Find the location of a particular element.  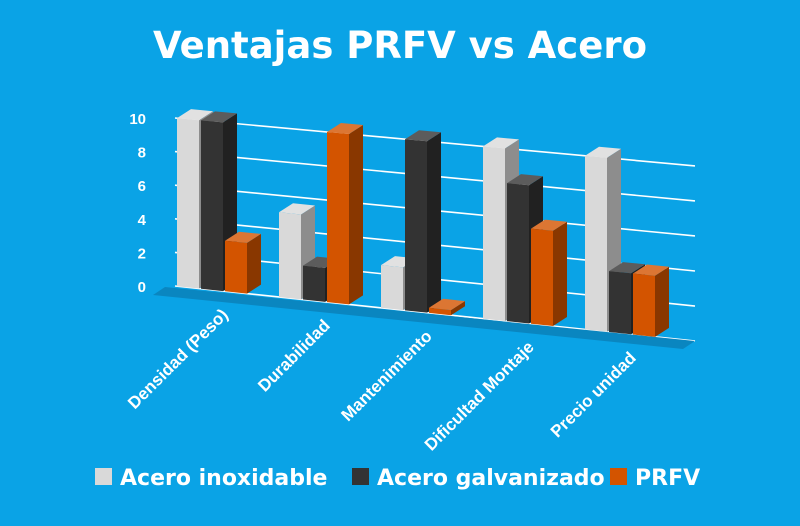

gridline is located at coordinates (435, 313).